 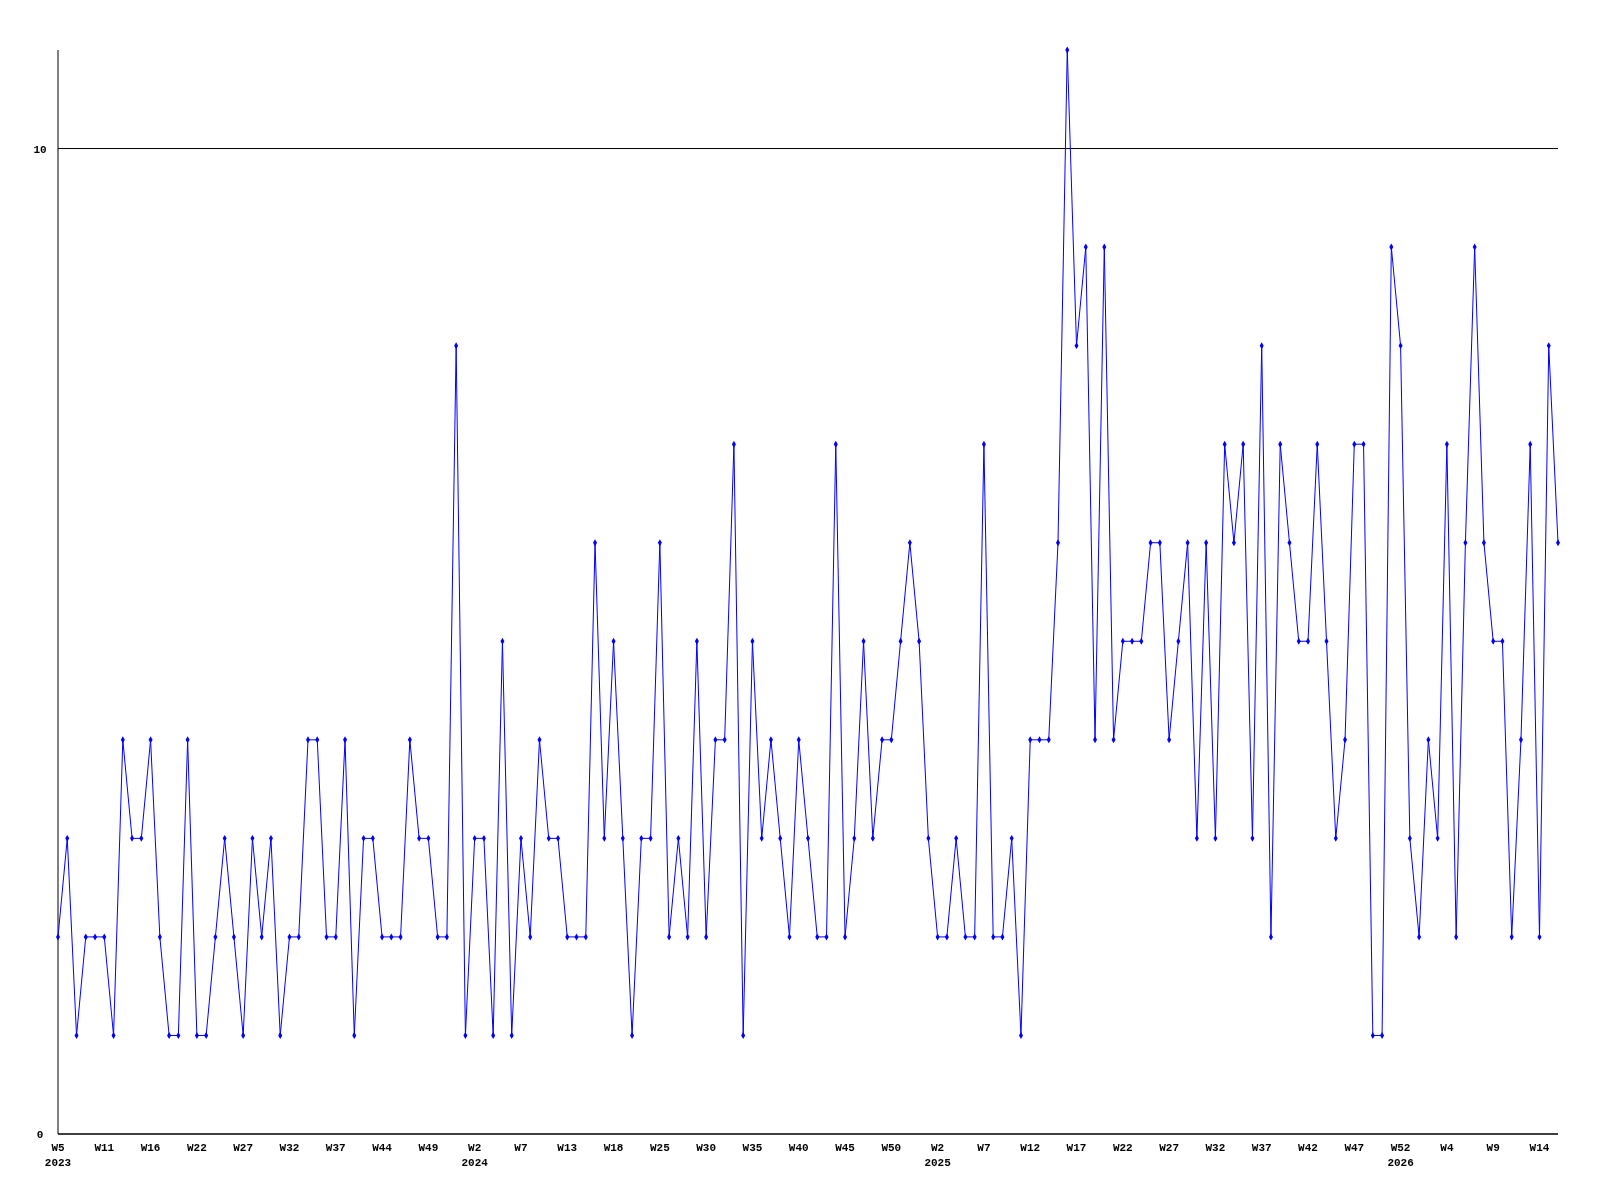 What do you see at coordinates (40, 1135) in the screenshot?
I see `y-tick-label: 0` at bounding box center [40, 1135].